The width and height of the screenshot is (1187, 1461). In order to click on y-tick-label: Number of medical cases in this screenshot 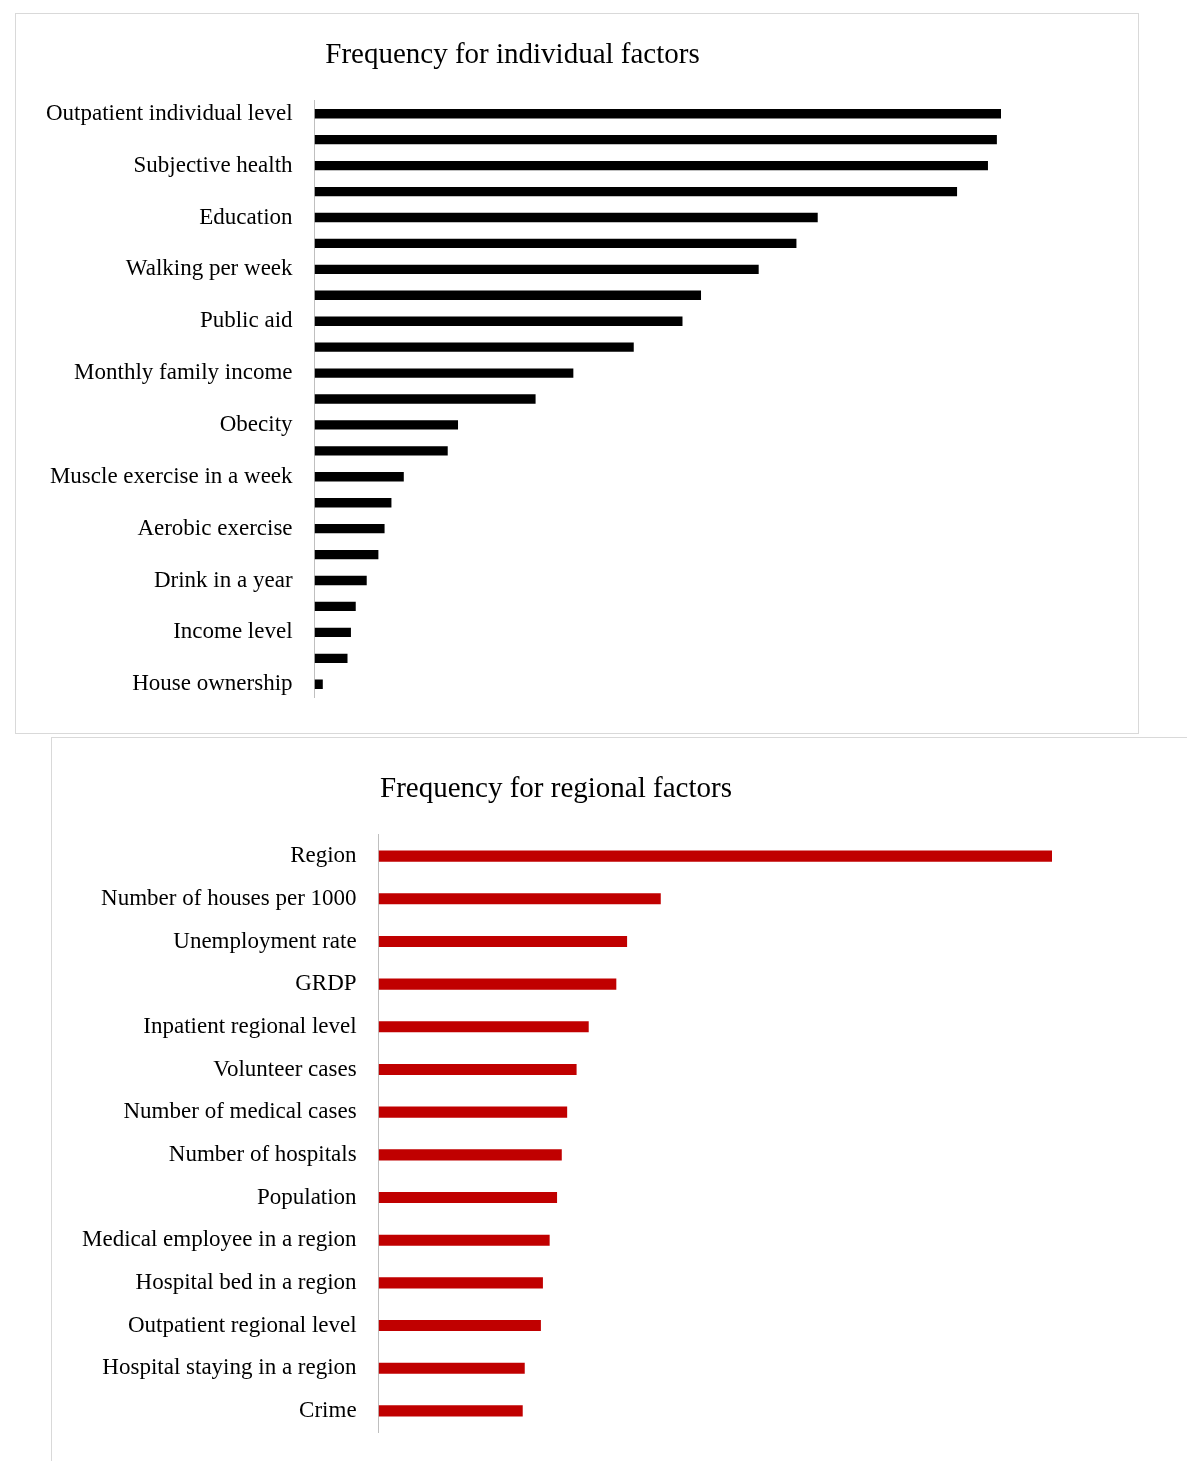, I will do `click(240, 1111)`.